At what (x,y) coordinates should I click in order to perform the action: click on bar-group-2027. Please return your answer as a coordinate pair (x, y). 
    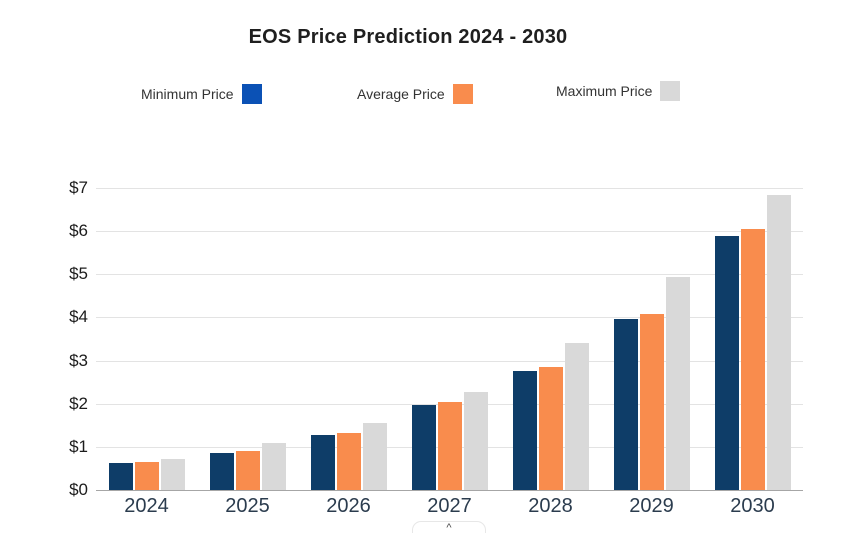
    Looking at the image, I should click on (449, 339).